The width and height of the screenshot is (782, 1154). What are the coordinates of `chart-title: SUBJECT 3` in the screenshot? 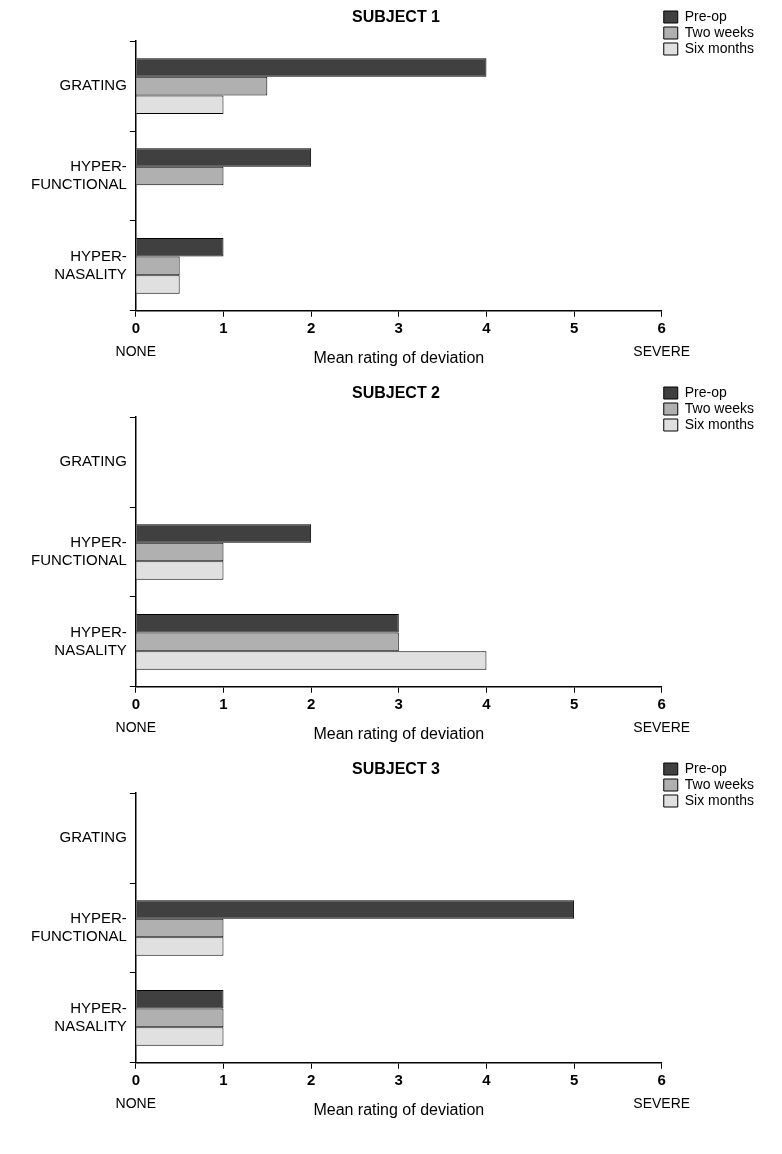 It's located at (396, 769).